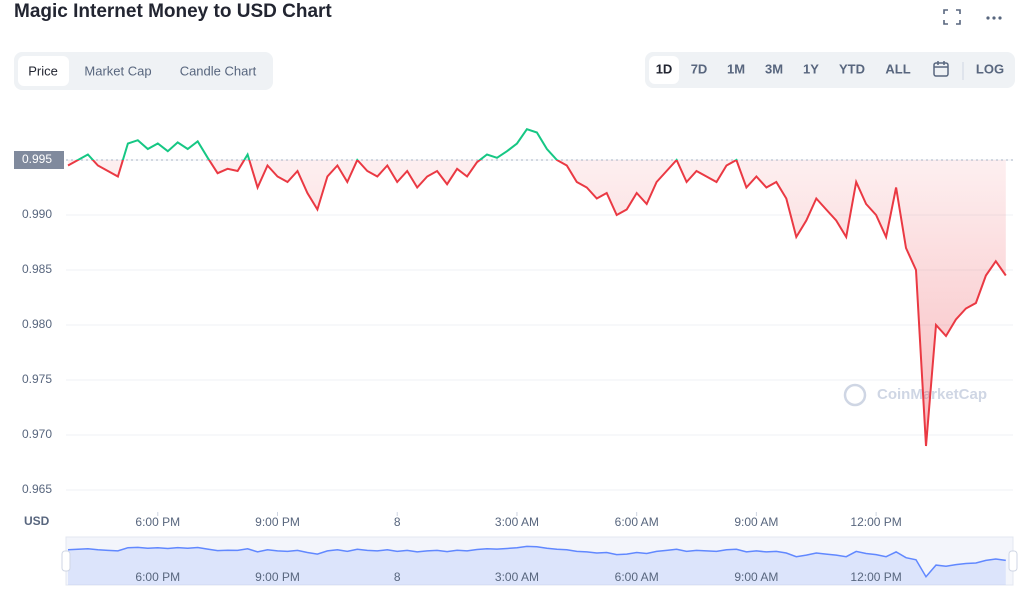  I want to click on range-button: 1D, so click(664, 68).